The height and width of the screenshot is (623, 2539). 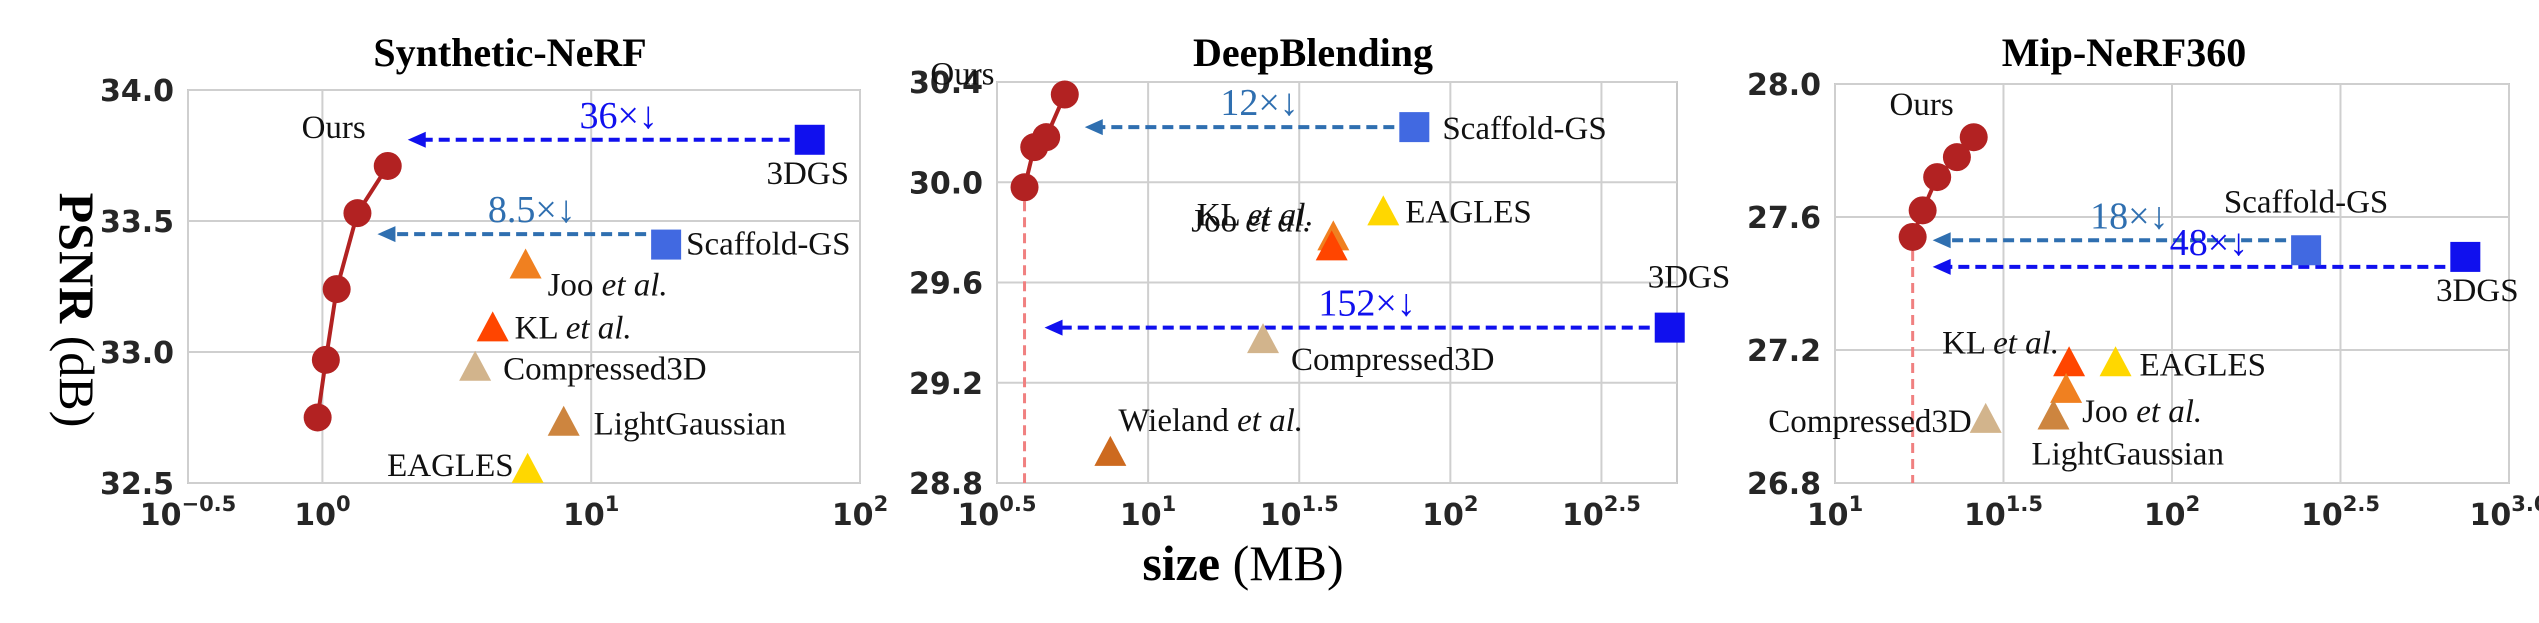 What do you see at coordinates (2129, 216) in the screenshot?
I see `compression-ratio-label: 18×↓` at bounding box center [2129, 216].